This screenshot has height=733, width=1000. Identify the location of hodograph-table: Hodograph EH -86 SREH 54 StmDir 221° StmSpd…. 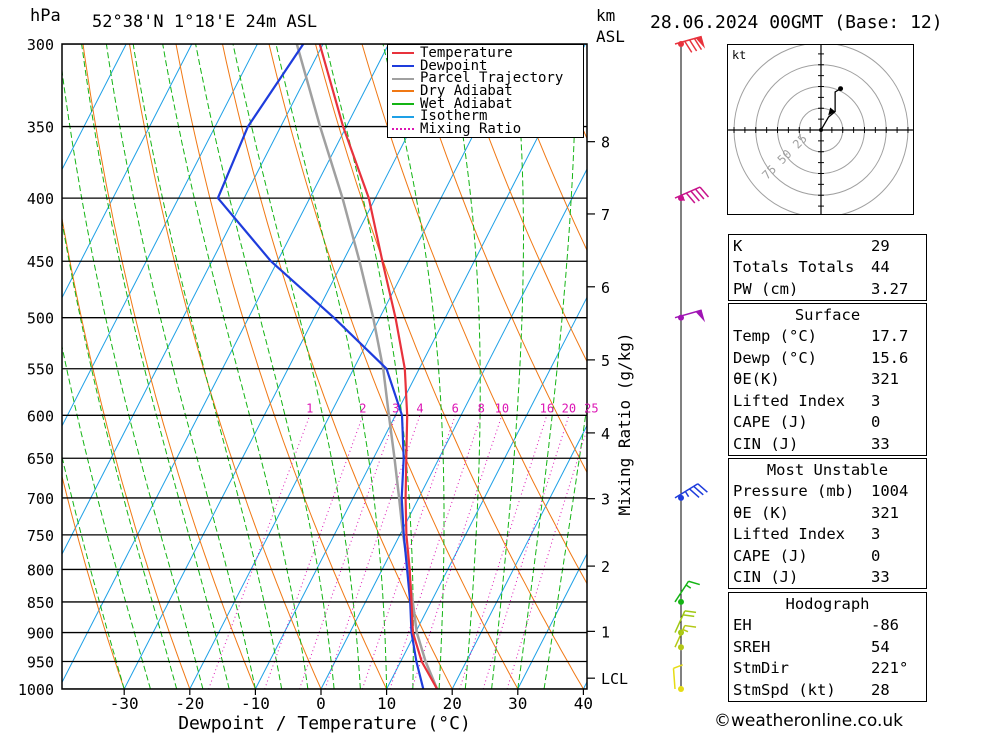
(827, 647).